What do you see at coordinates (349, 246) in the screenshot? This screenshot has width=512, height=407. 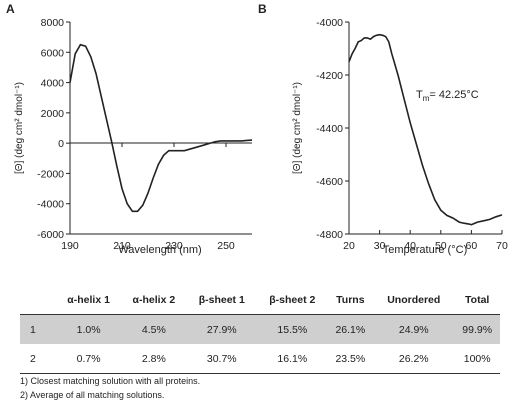 I see `chart-b-x-tick-label: 20` at bounding box center [349, 246].